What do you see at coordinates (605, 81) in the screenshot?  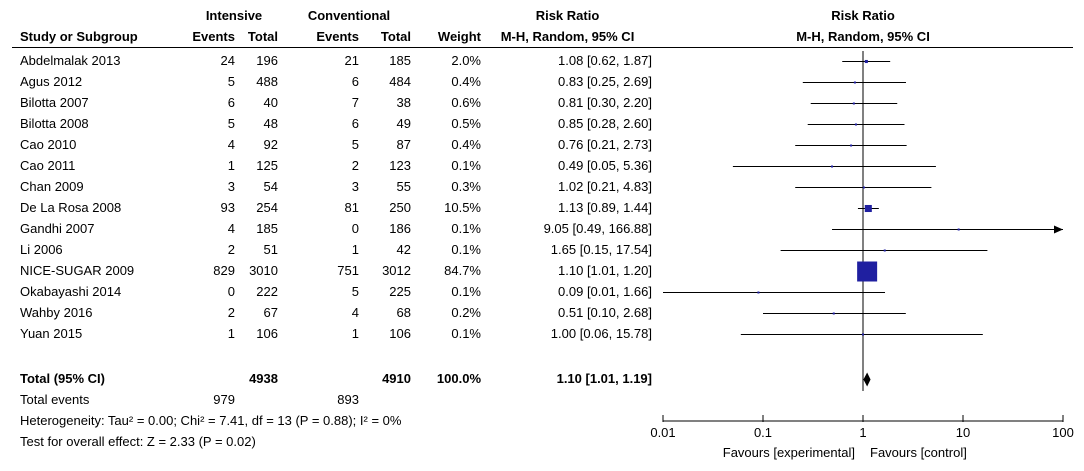 I see `risk-ratio-ci: 0.83 [0.25, 2.69]` at bounding box center [605, 81].